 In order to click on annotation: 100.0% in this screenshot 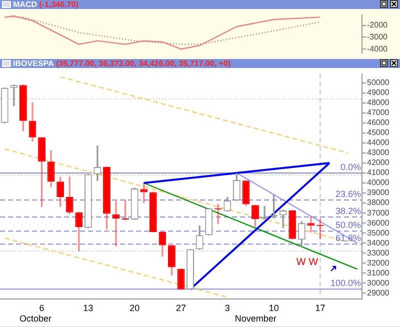, I will do `click(345, 283)`.